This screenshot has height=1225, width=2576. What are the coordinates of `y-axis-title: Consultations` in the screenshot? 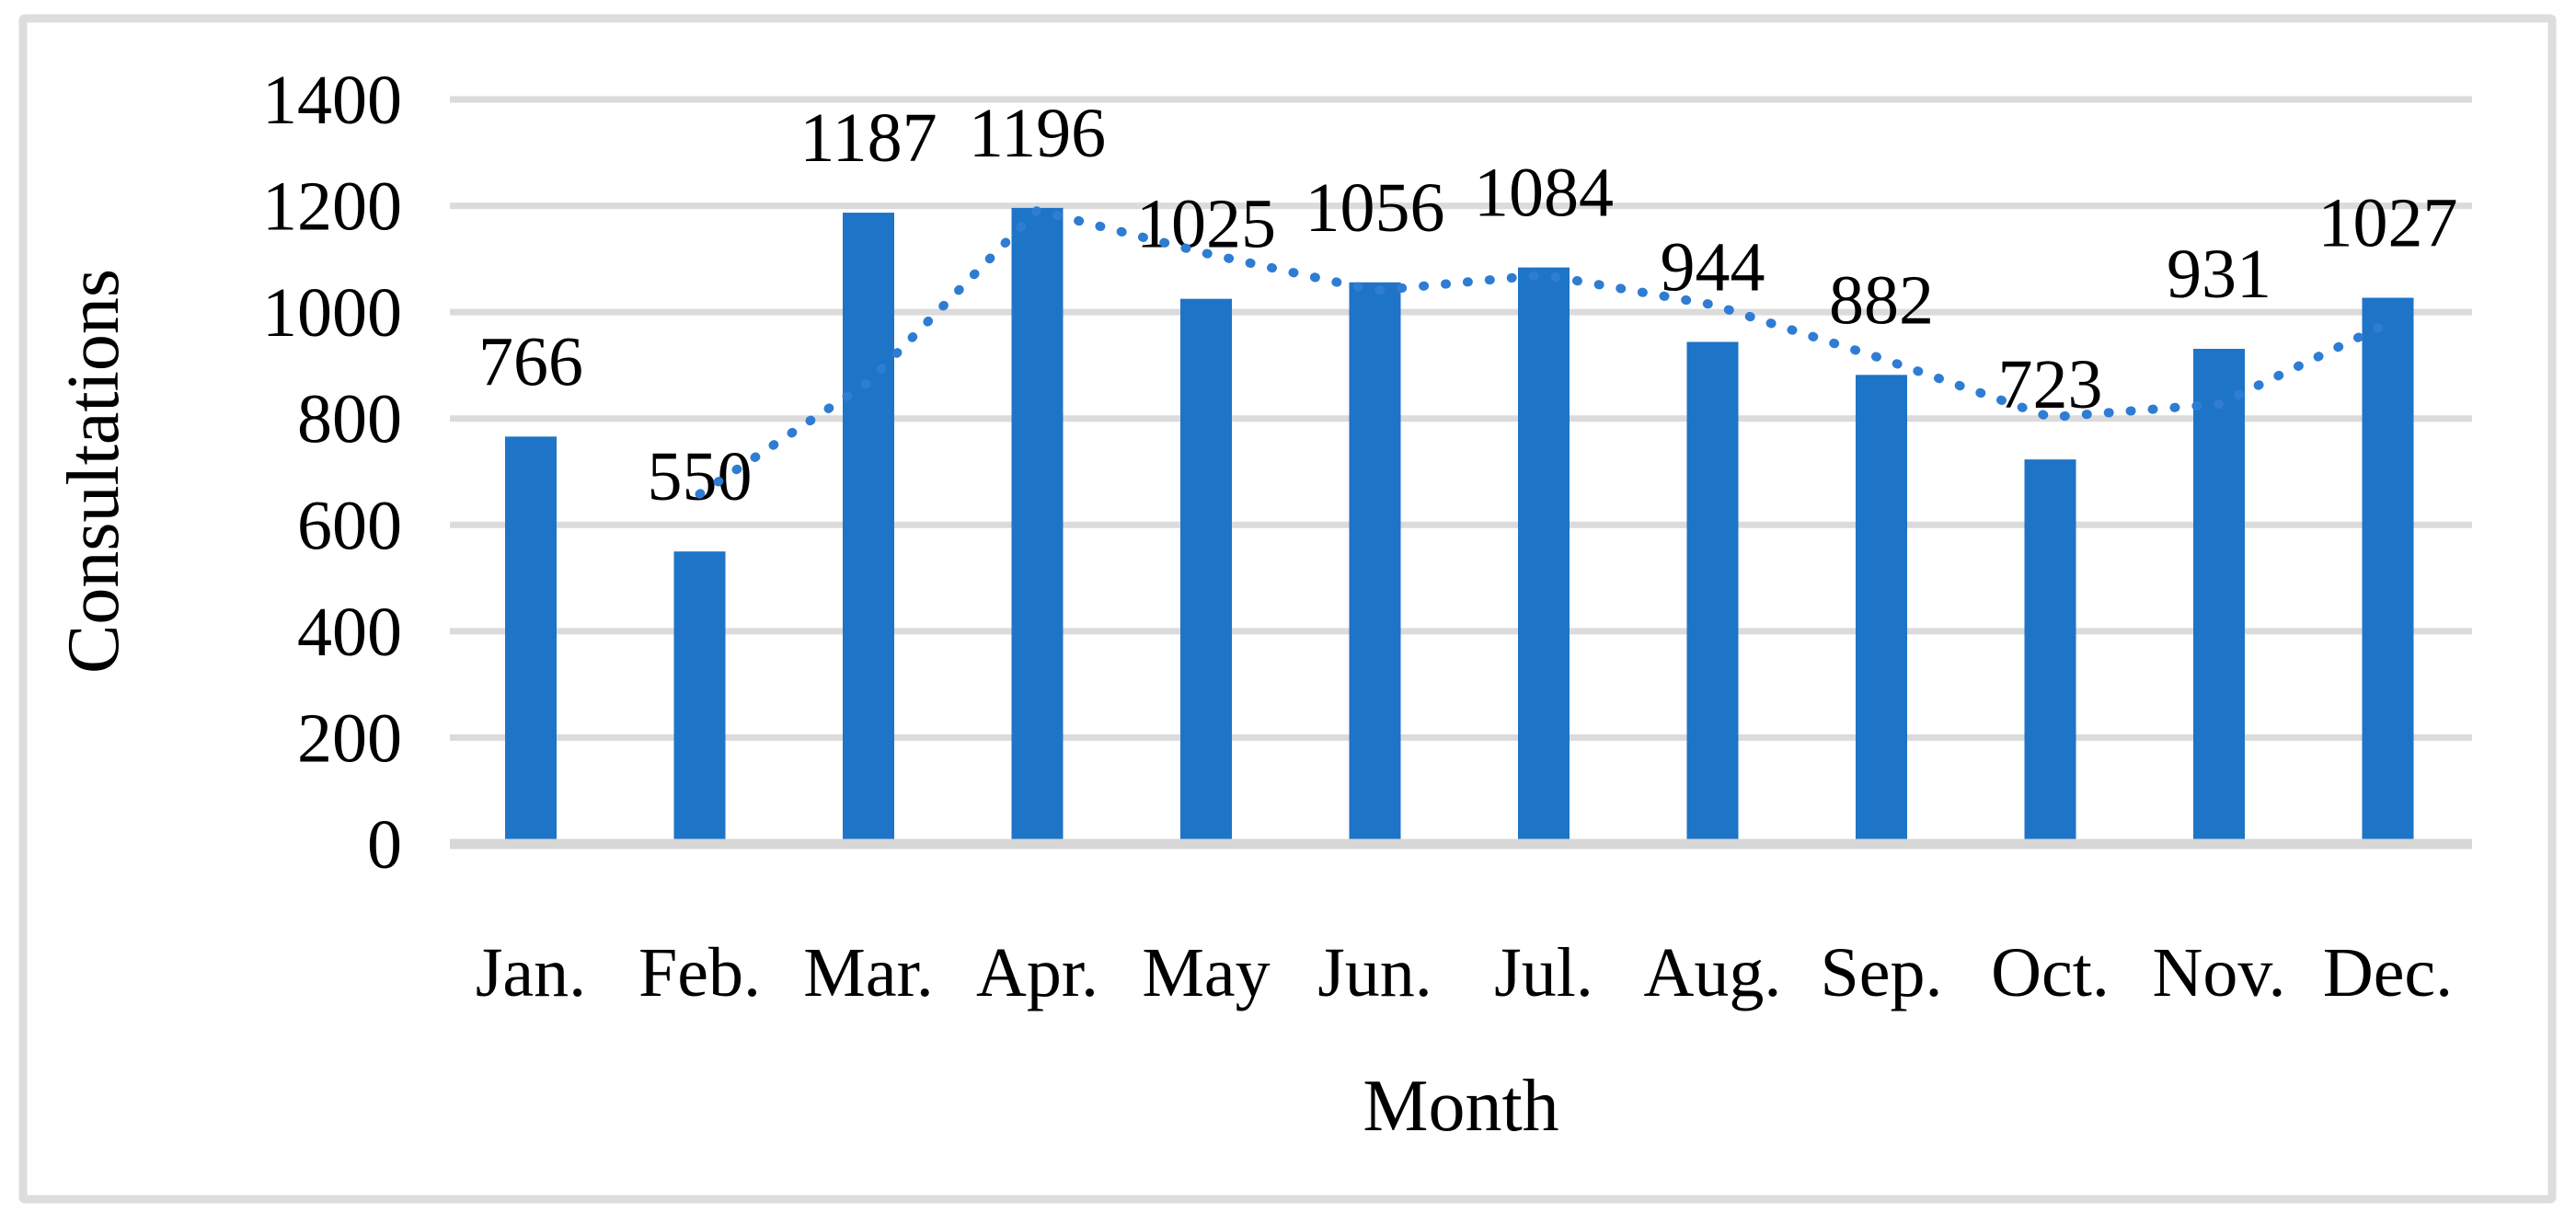 It's located at (93, 471).